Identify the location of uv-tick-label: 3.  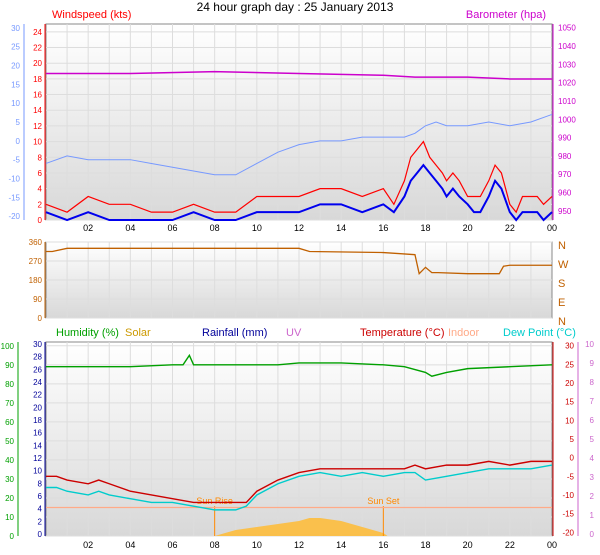
(592, 477).